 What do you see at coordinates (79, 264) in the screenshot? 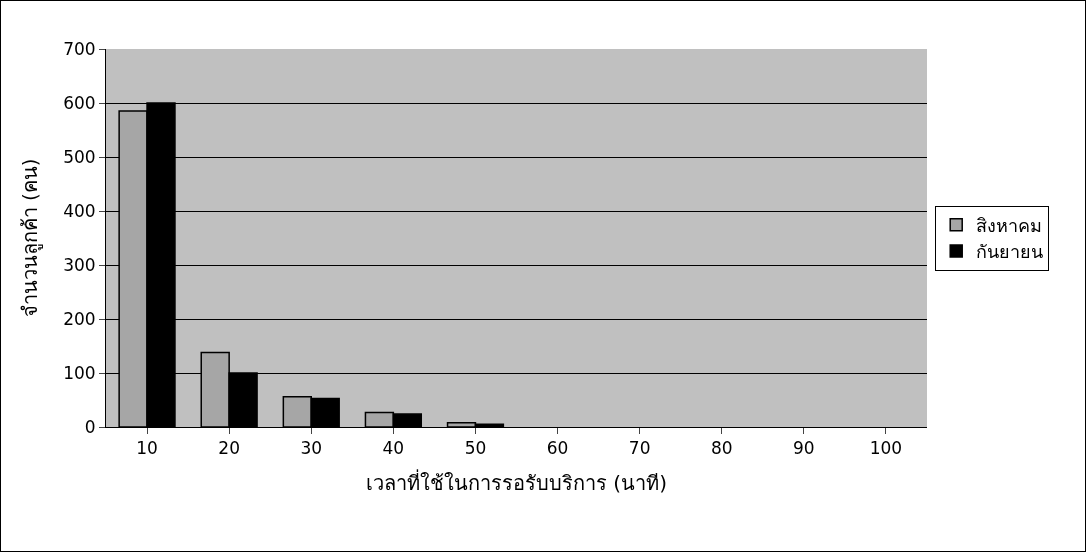
I see `y-tick-label: 300` at bounding box center [79, 264].